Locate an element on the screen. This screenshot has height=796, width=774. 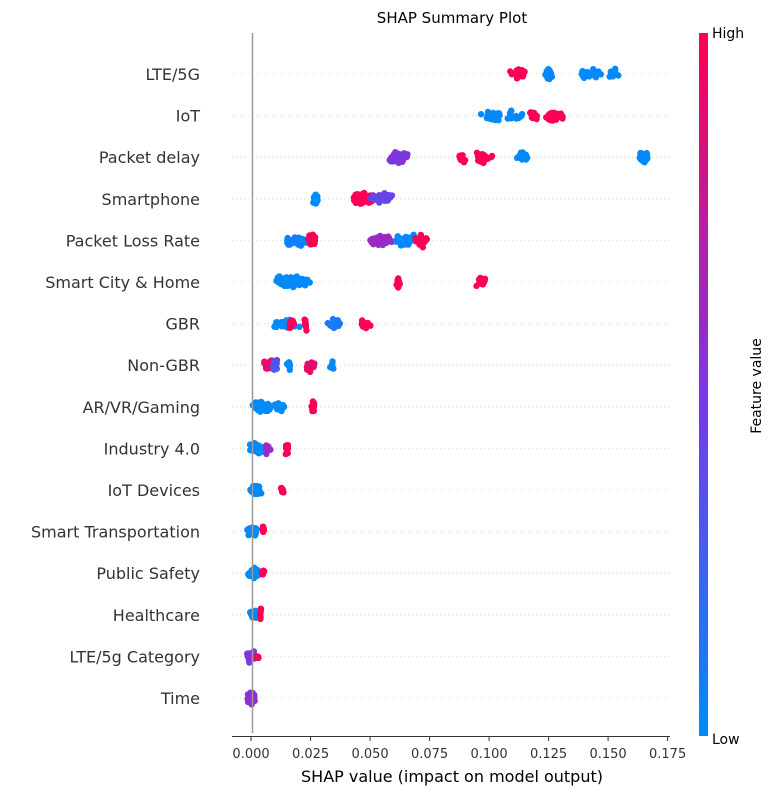
feature-label: Time is located at coordinates (180, 698).